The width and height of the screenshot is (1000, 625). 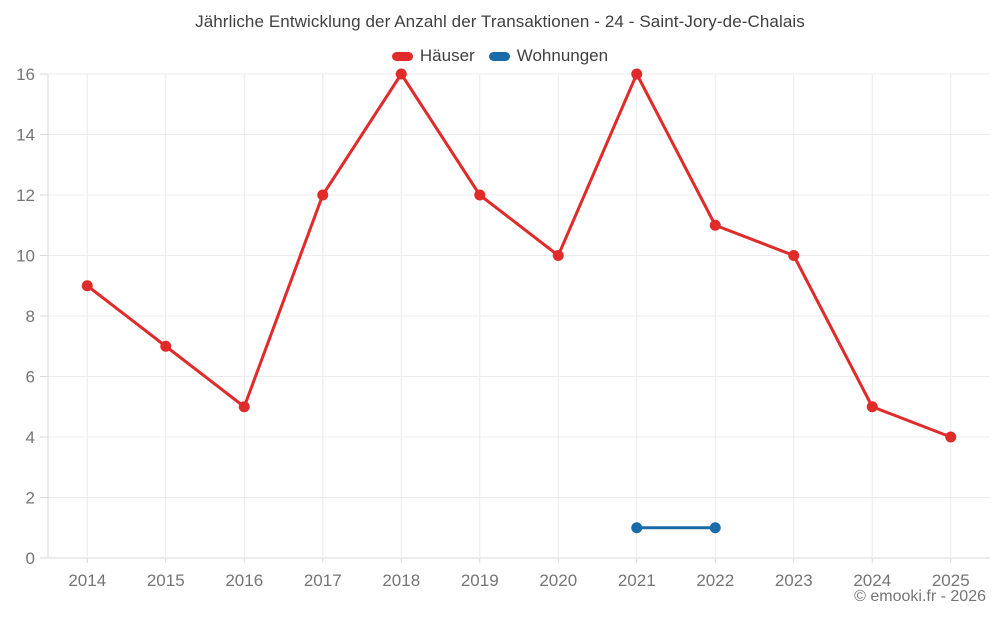 What do you see at coordinates (244, 407) in the screenshot?
I see `data-point-häuser-2016` at bounding box center [244, 407].